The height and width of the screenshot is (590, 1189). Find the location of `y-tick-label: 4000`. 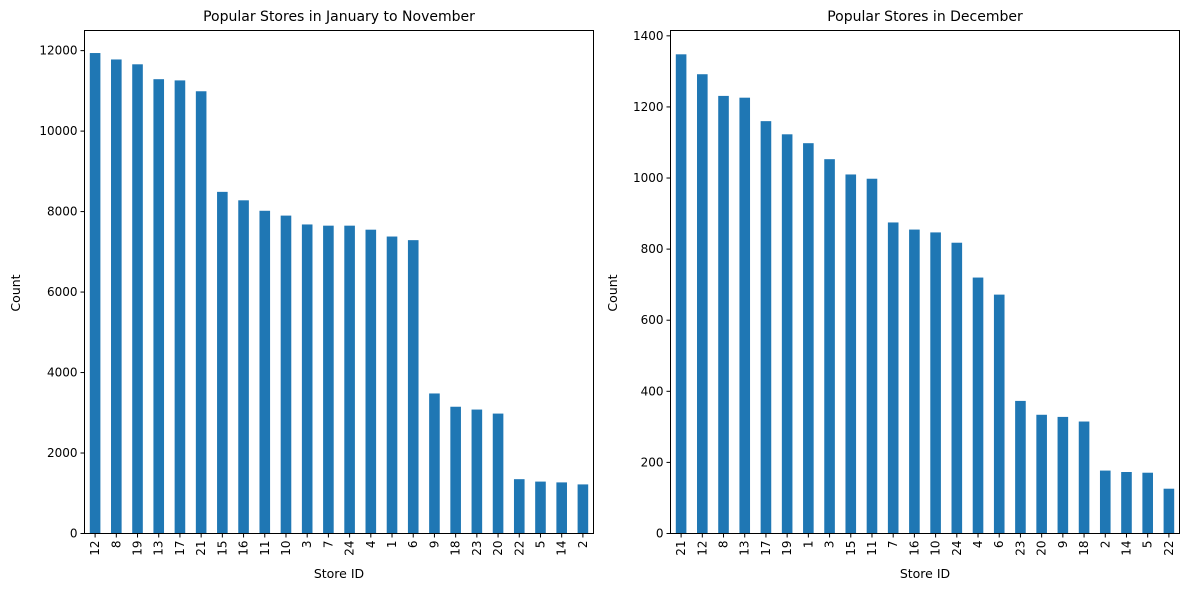

y-tick-label: 4000 is located at coordinates (62, 373).